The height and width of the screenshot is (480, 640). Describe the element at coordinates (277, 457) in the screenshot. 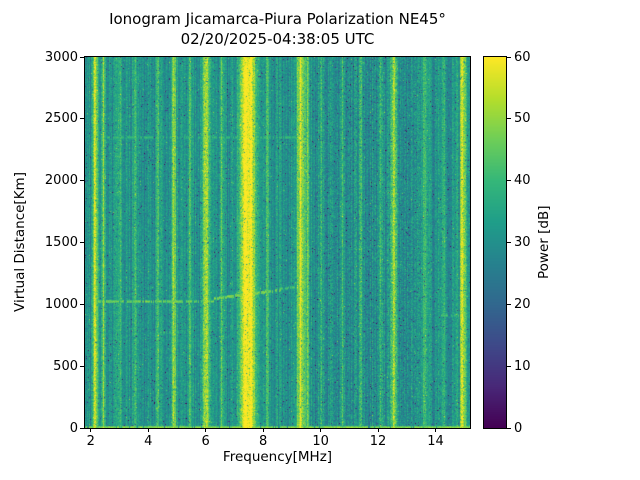

I see `x-axis-label: Frequency[MHz]` at that location.